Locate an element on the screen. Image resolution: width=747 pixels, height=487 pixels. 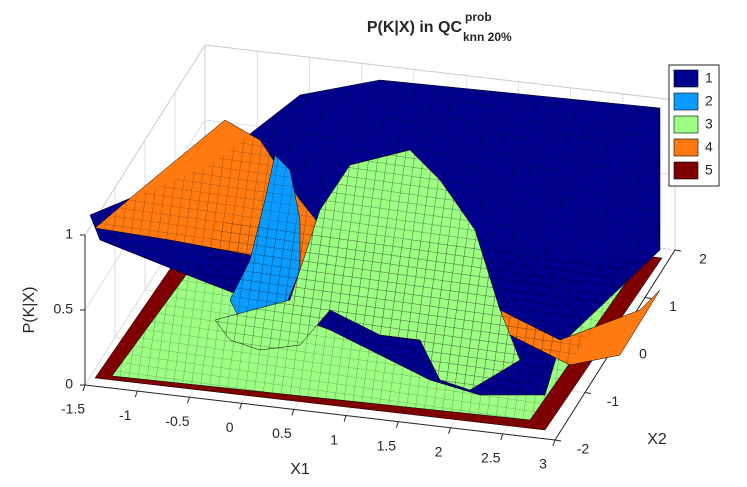
legend-label: 1 is located at coordinates (709, 78).